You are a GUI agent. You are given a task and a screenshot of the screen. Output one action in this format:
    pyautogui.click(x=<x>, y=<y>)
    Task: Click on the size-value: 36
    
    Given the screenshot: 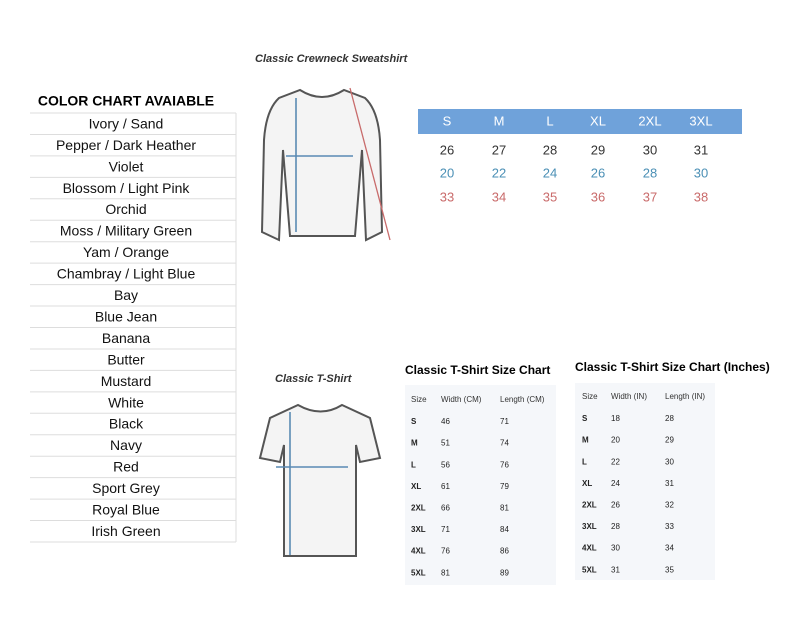 What is the action you would take?
    pyautogui.click(x=598, y=196)
    